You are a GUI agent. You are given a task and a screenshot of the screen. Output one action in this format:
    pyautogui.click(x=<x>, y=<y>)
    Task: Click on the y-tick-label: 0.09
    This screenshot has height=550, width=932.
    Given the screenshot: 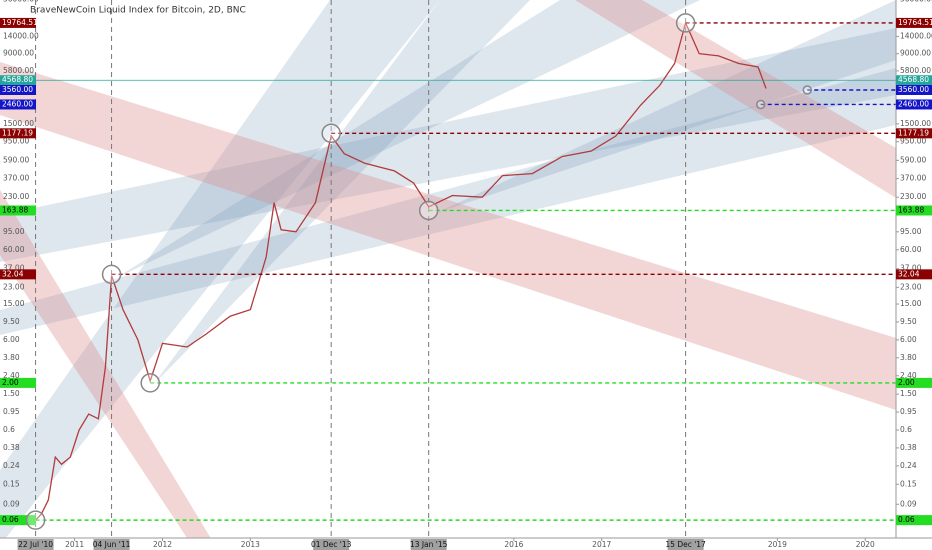 What is the action you would take?
    pyautogui.click(x=908, y=503)
    